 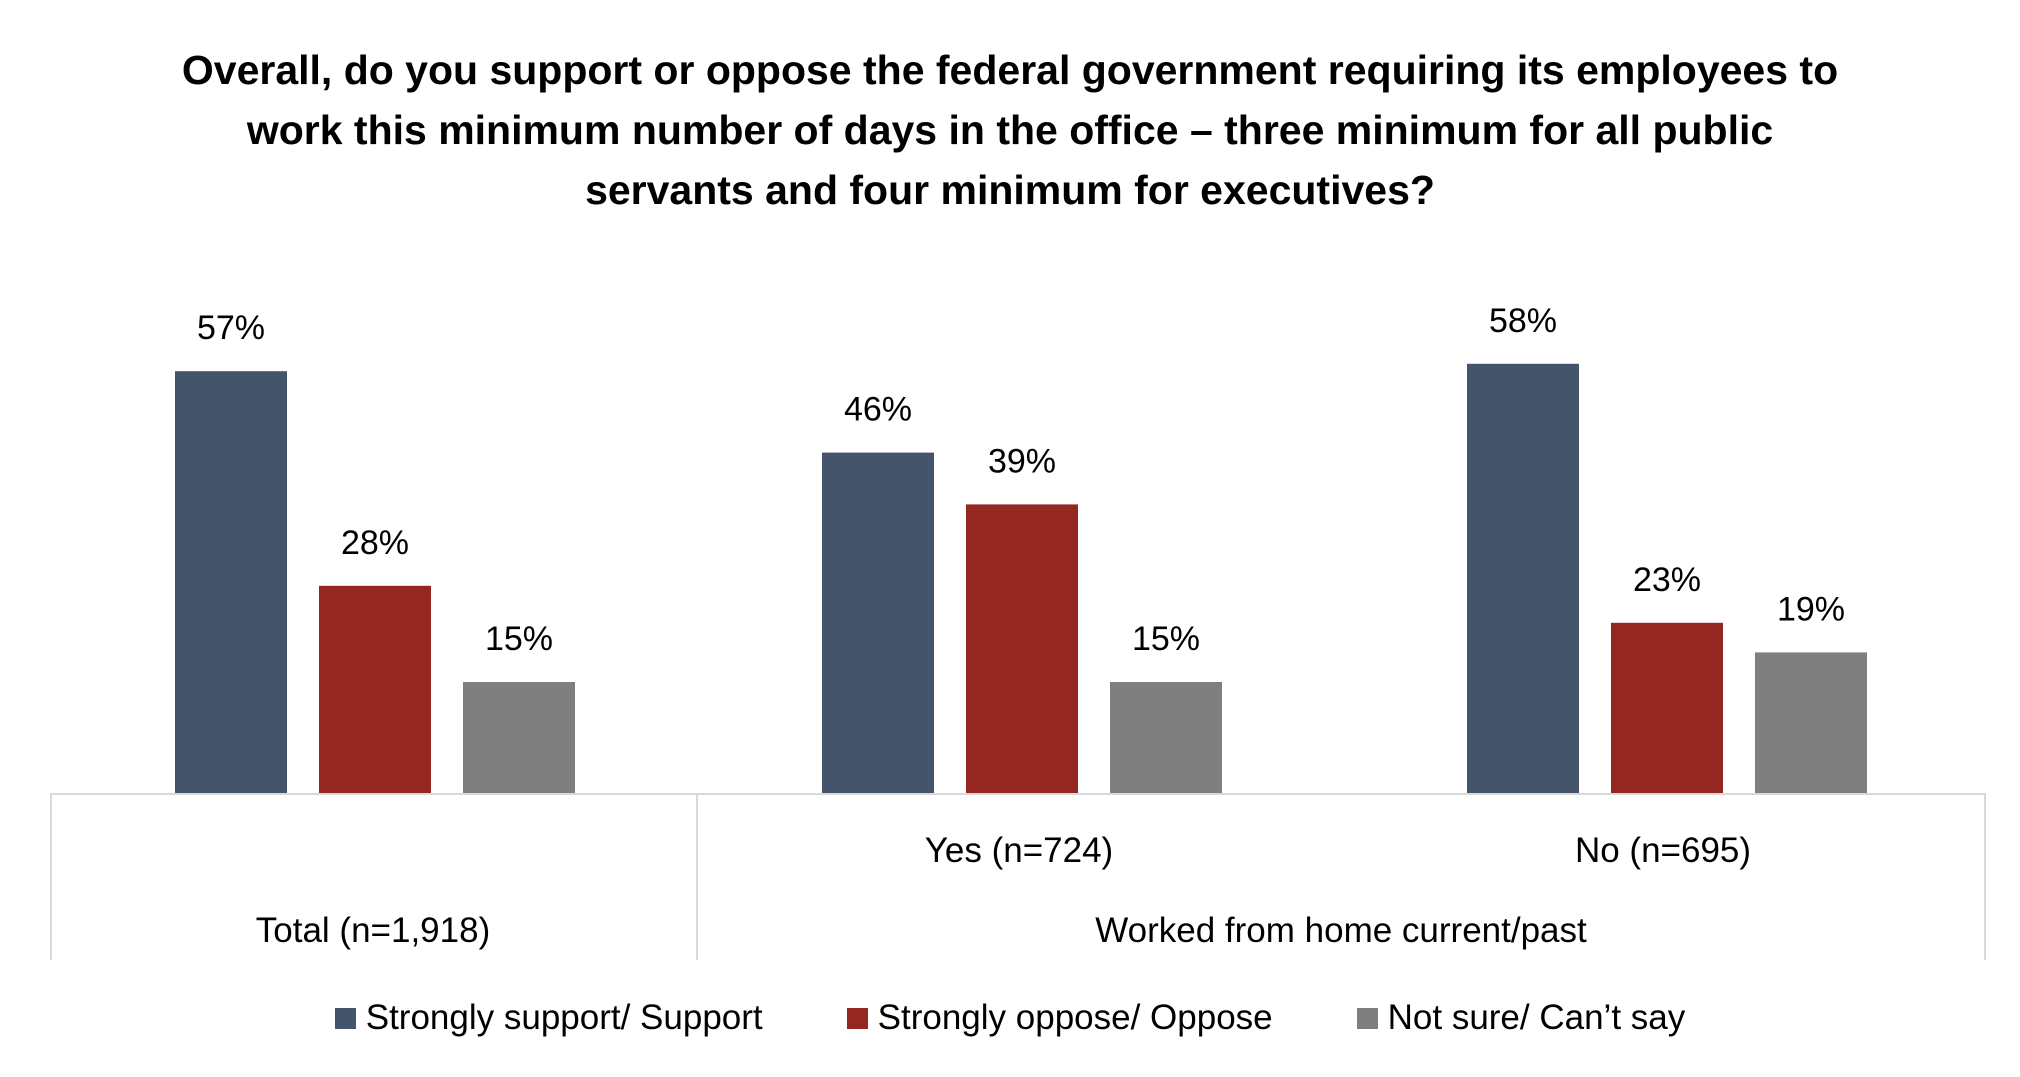 I want to click on legend-item-support: Strongly support/ Support, so click(x=548, y=1018).